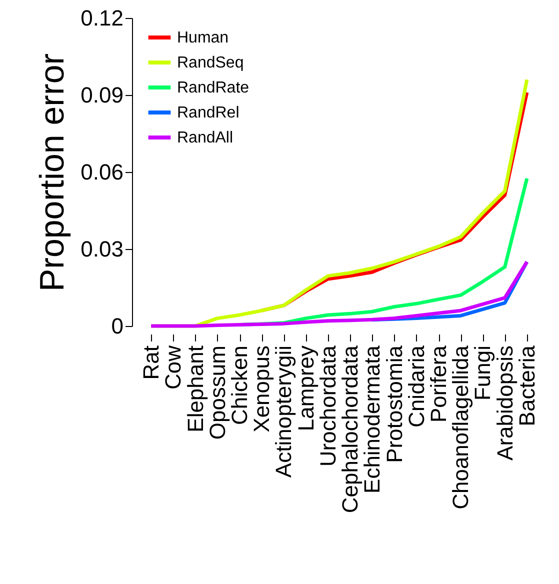 The height and width of the screenshot is (584, 559). What do you see at coordinates (53, 172) in the screenshot?
I see `y-axis-title: Proportion error` at bounding box center [53, 172].